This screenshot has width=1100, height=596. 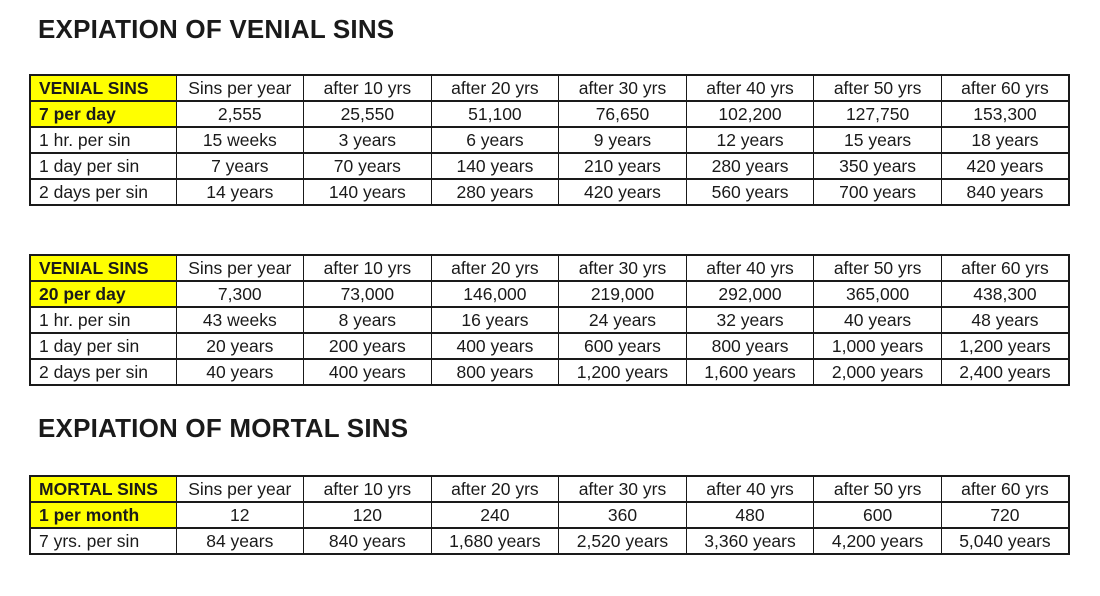 What do you see at coordinates (240, 294) in the screenshot?
I see `value-cell: 7,300` at bounding box center [240, 294].